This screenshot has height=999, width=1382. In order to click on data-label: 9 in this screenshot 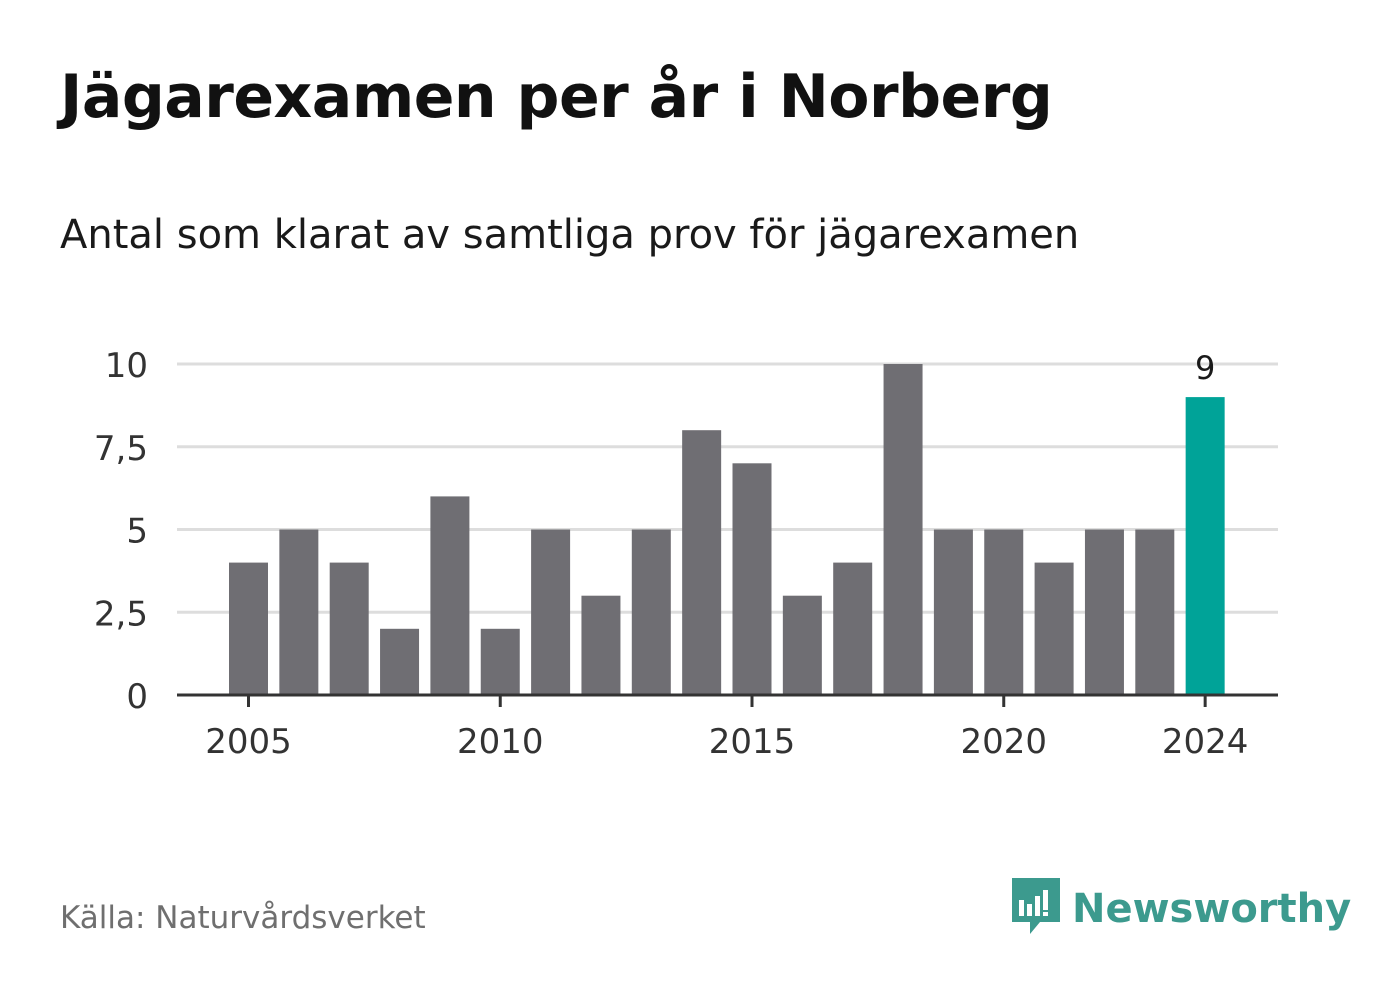, I will do `click(1205, 368)`.